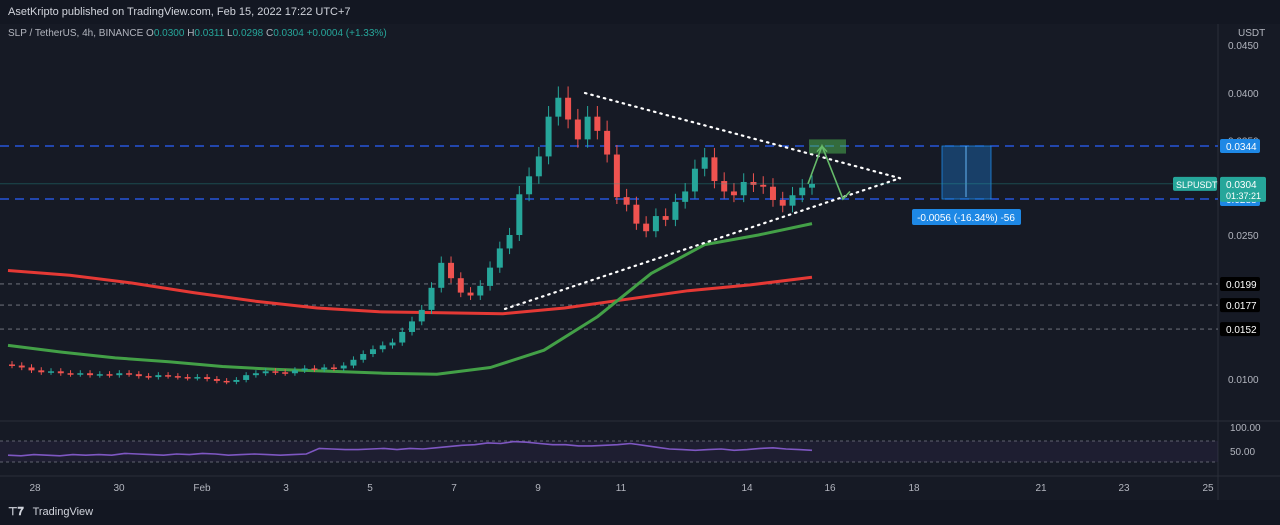 The image size is (1280, 525). I want to click on open-value: 0.0300, so click(169, 33).